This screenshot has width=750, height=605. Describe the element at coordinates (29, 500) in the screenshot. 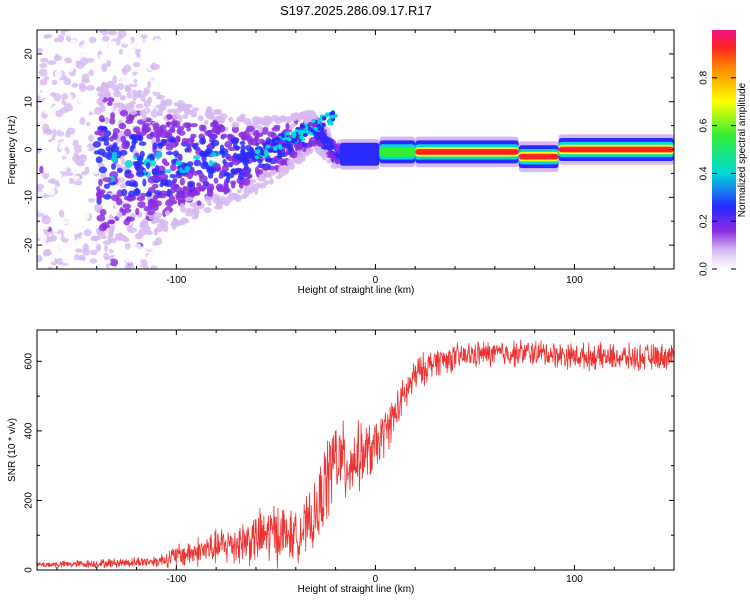

I see `y-tick-label: 200` at that location.